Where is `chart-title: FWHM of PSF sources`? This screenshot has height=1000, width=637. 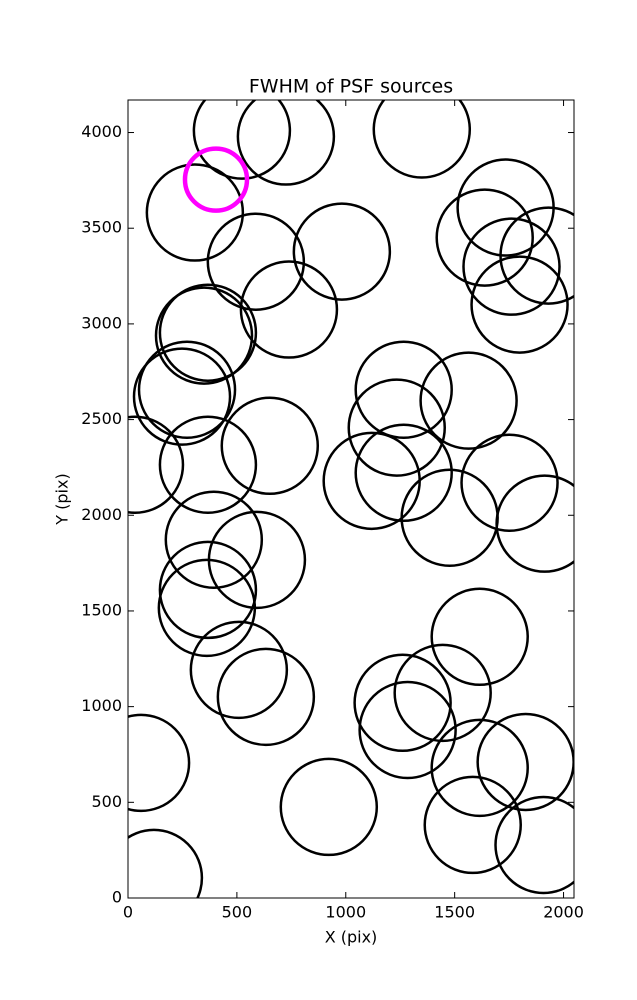 chart-title: FWHM of PSF sources is located at coordinates (351, 87).